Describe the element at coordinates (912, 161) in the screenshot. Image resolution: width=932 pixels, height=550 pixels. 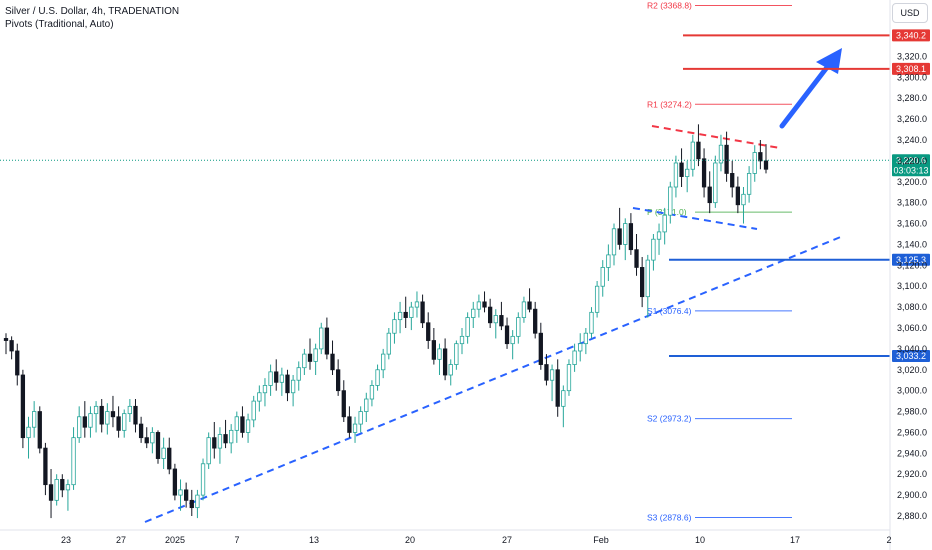
I see `price-tick-label: 3,220.0` at that location.